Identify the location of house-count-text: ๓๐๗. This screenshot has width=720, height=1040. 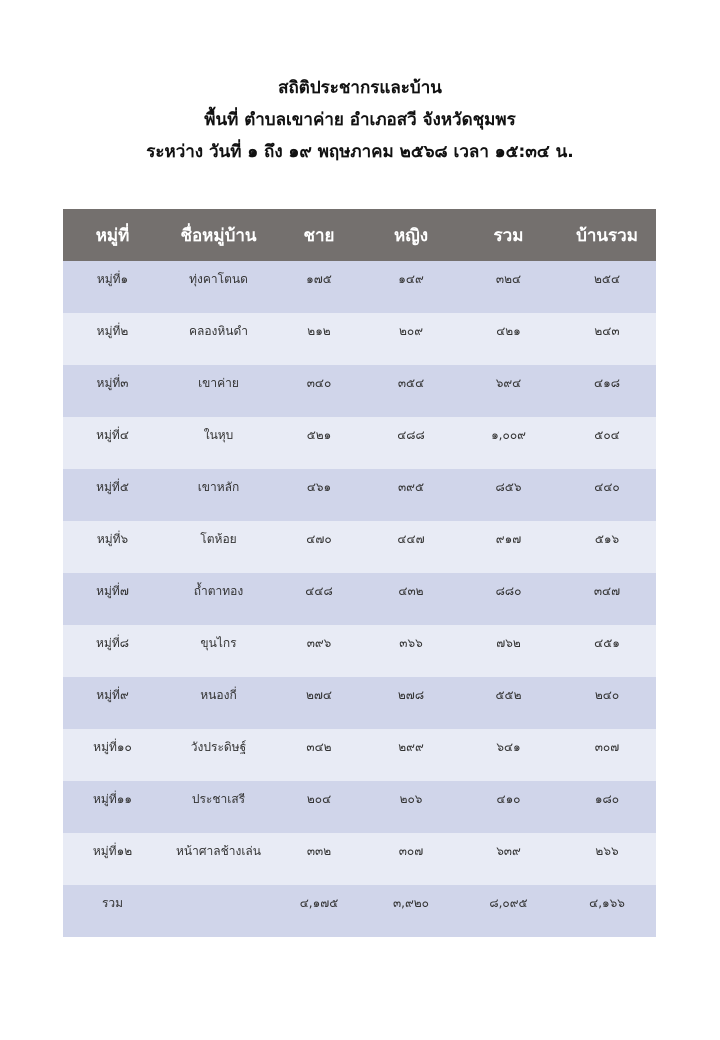
(607, 747).